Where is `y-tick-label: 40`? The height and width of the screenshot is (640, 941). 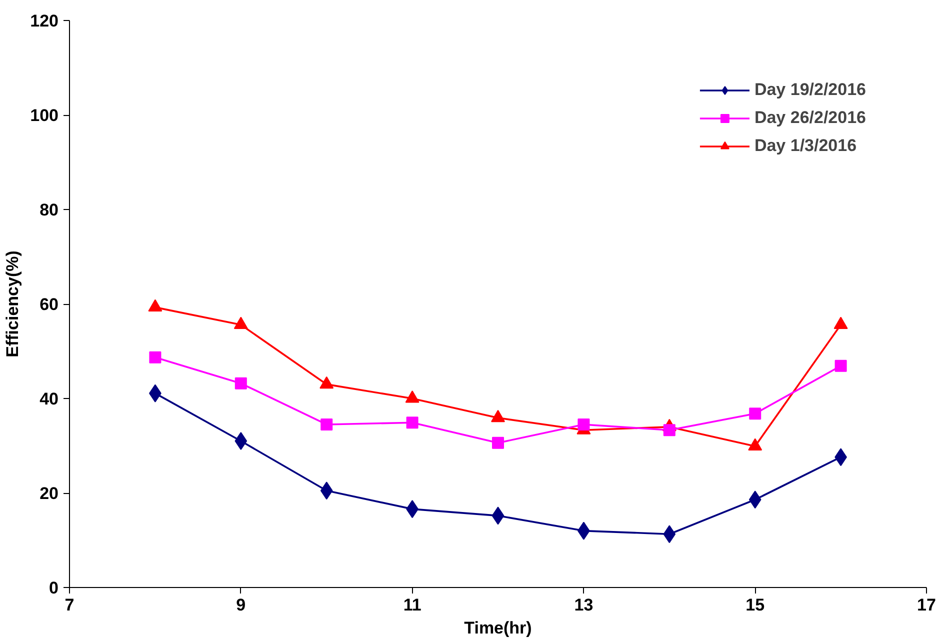 y-tick-label: 40 is located at coordinates (49, 399).